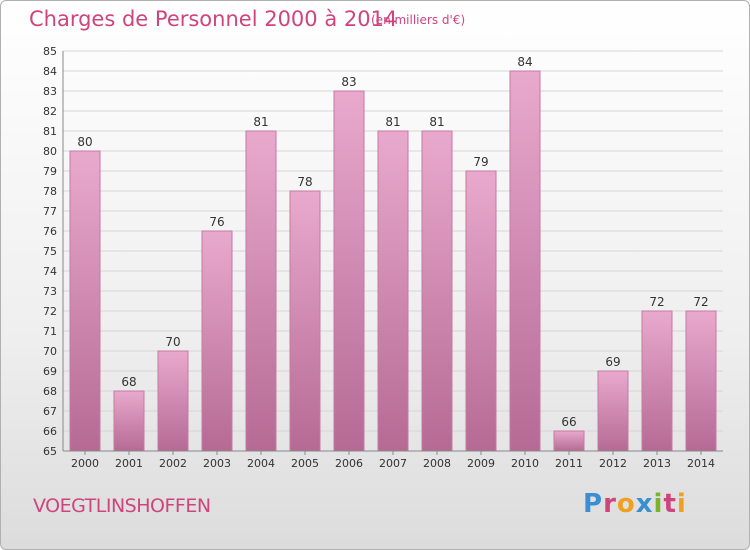 Image resolution: width=750 pixels, height=550 pixels. What do you see at coordinates (481, 311) in the screenshot?
I see `bar-2009` at bounding box center [481, 311].